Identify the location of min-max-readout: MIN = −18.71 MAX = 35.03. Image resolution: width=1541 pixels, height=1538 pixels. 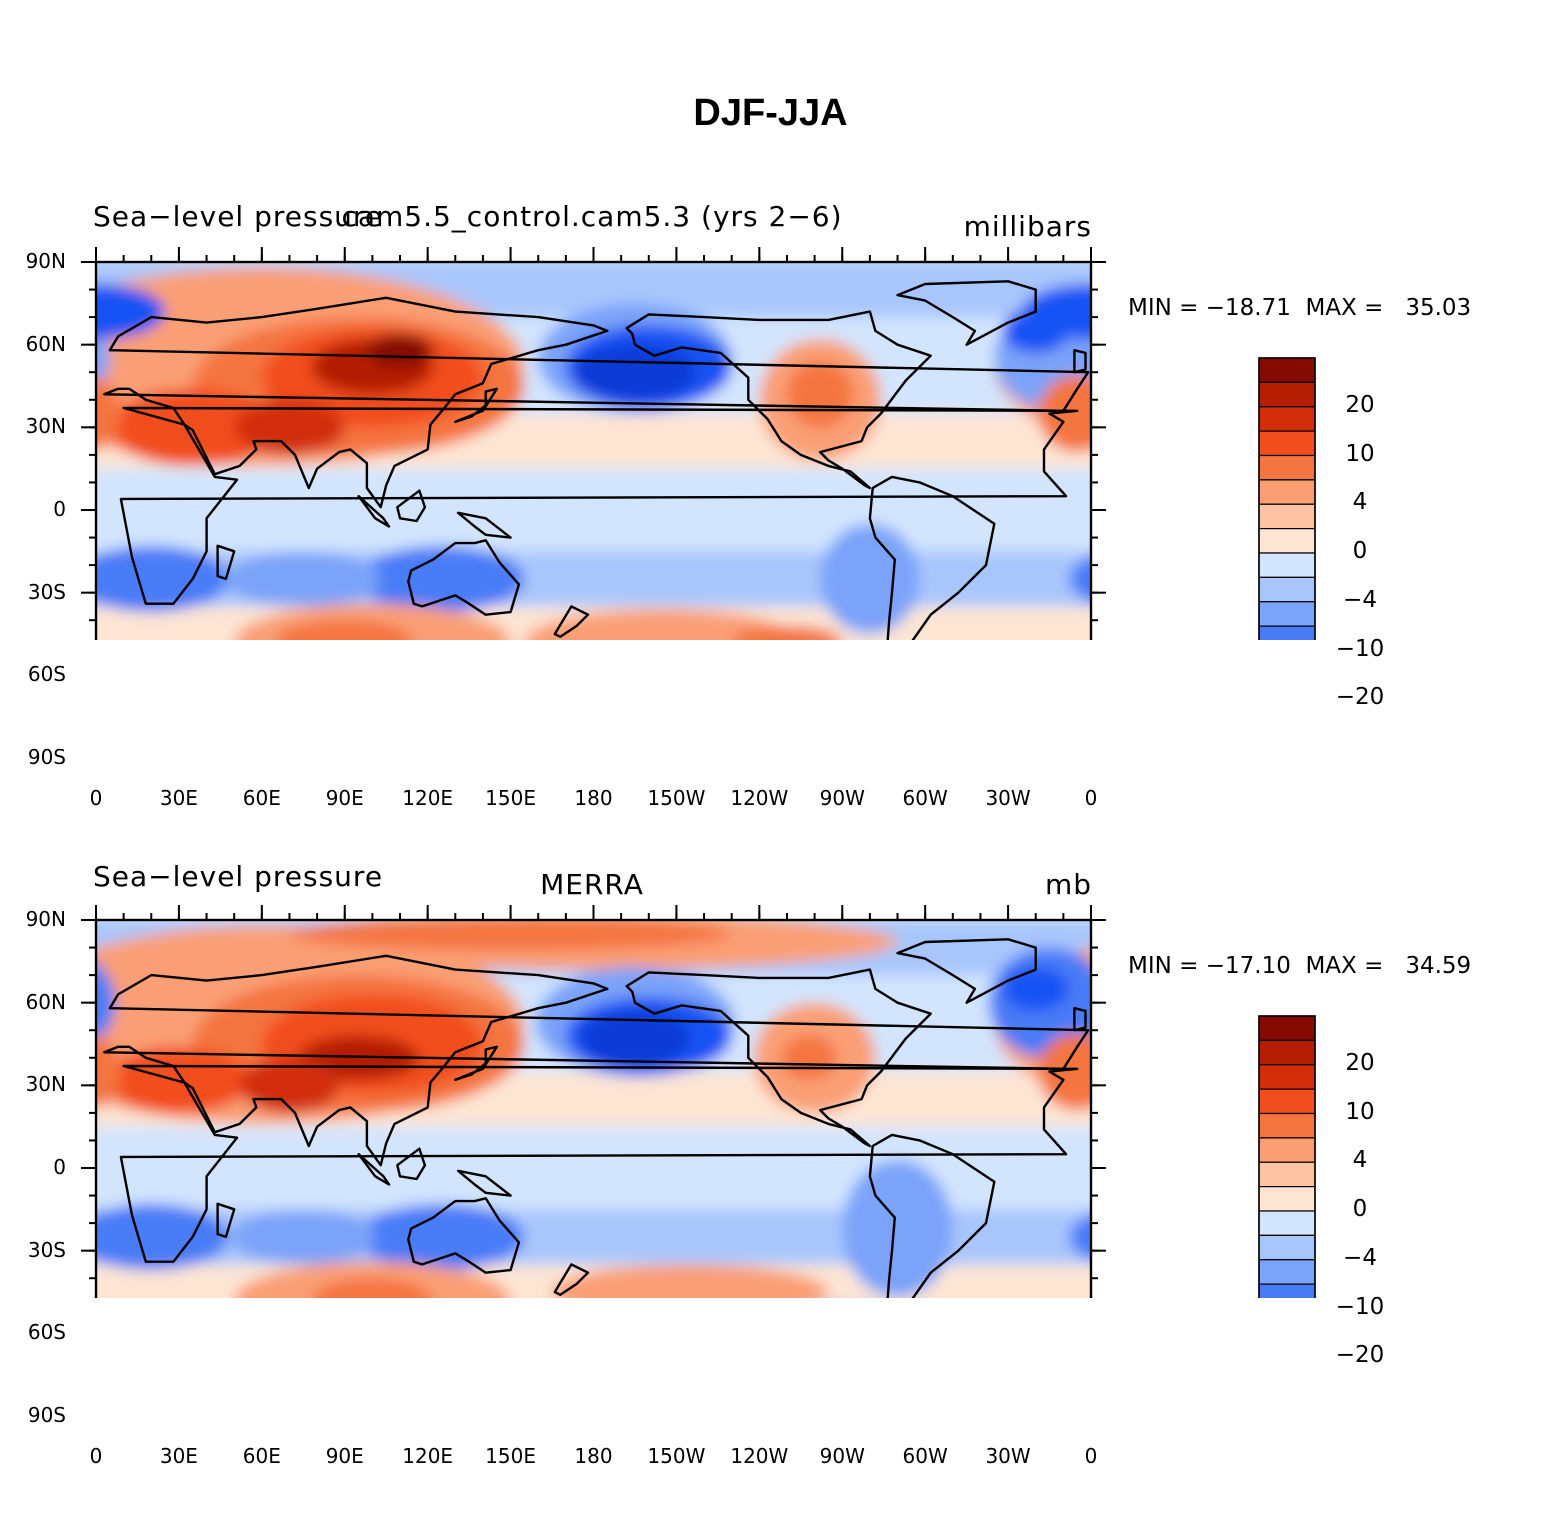
(1300, 308).